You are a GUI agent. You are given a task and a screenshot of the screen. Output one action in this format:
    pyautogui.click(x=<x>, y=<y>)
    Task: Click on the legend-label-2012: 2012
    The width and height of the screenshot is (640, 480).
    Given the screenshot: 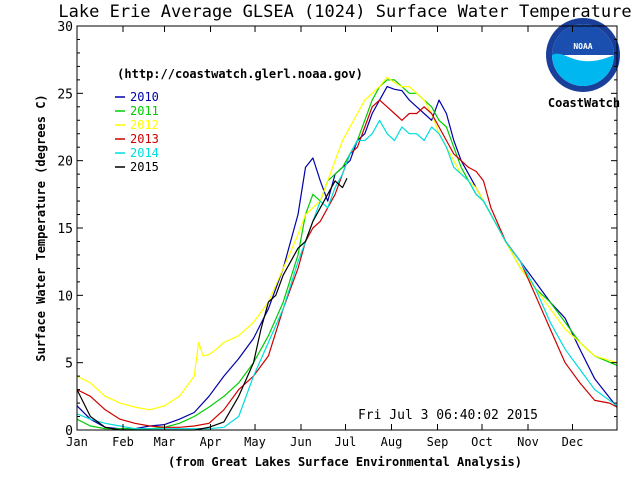 What is the action you would take?
    pyautogui.click(x=144, y=125)
    